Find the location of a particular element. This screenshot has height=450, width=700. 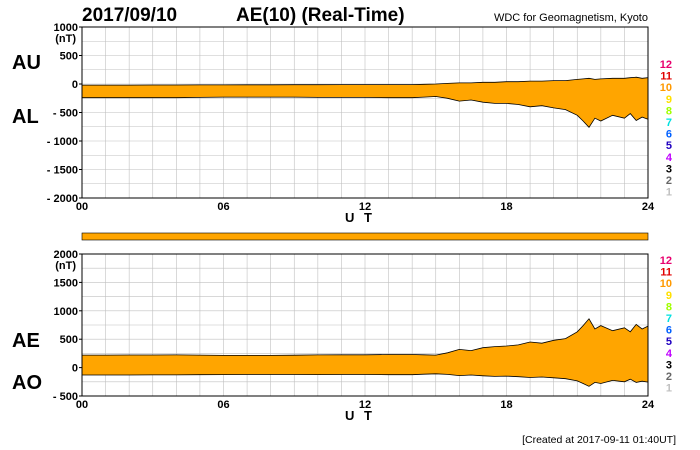

index-label-ao: AO is located at coordinates (27, 383).